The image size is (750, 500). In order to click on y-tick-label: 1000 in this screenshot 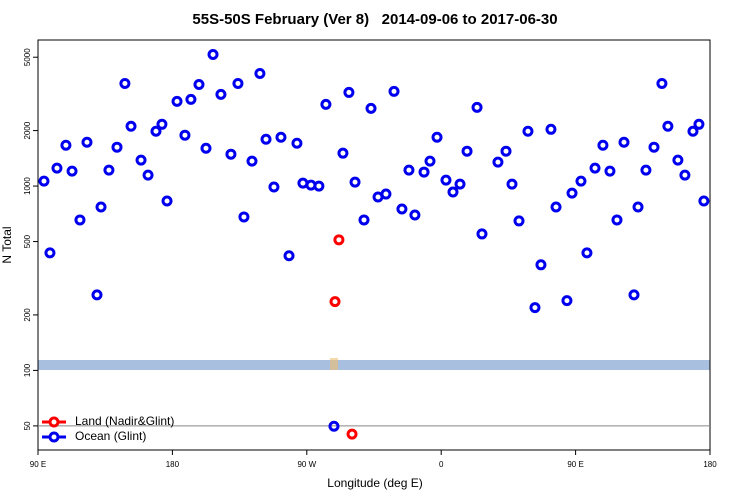, I will do `click(27, 186)`.